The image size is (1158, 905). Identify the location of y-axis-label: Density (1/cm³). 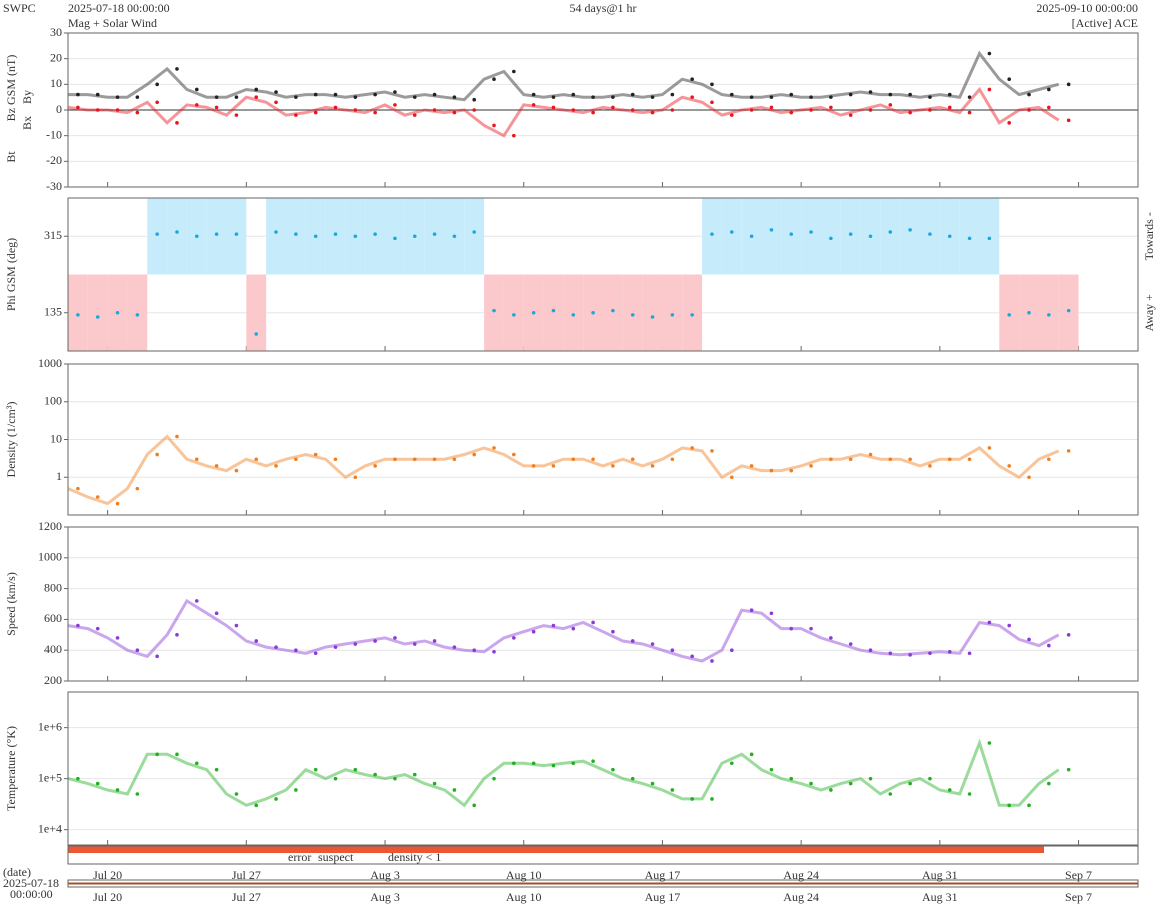
(11, 440).